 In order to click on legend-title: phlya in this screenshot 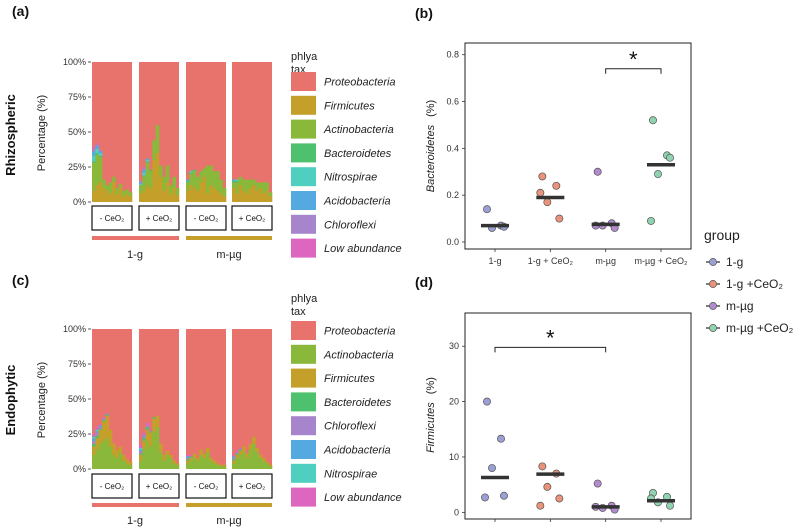, I will do `click(304, 299)`.